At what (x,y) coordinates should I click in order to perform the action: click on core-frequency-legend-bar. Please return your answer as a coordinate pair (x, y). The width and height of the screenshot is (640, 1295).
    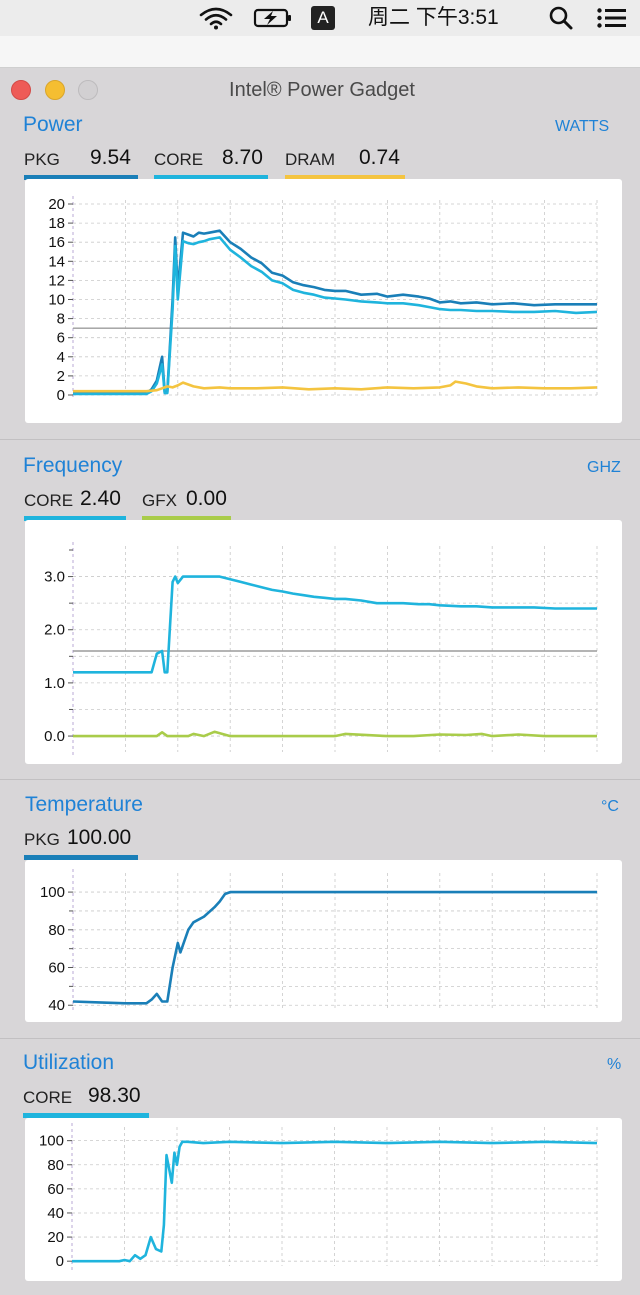
    Looking at the image, I should click on (75, 518).